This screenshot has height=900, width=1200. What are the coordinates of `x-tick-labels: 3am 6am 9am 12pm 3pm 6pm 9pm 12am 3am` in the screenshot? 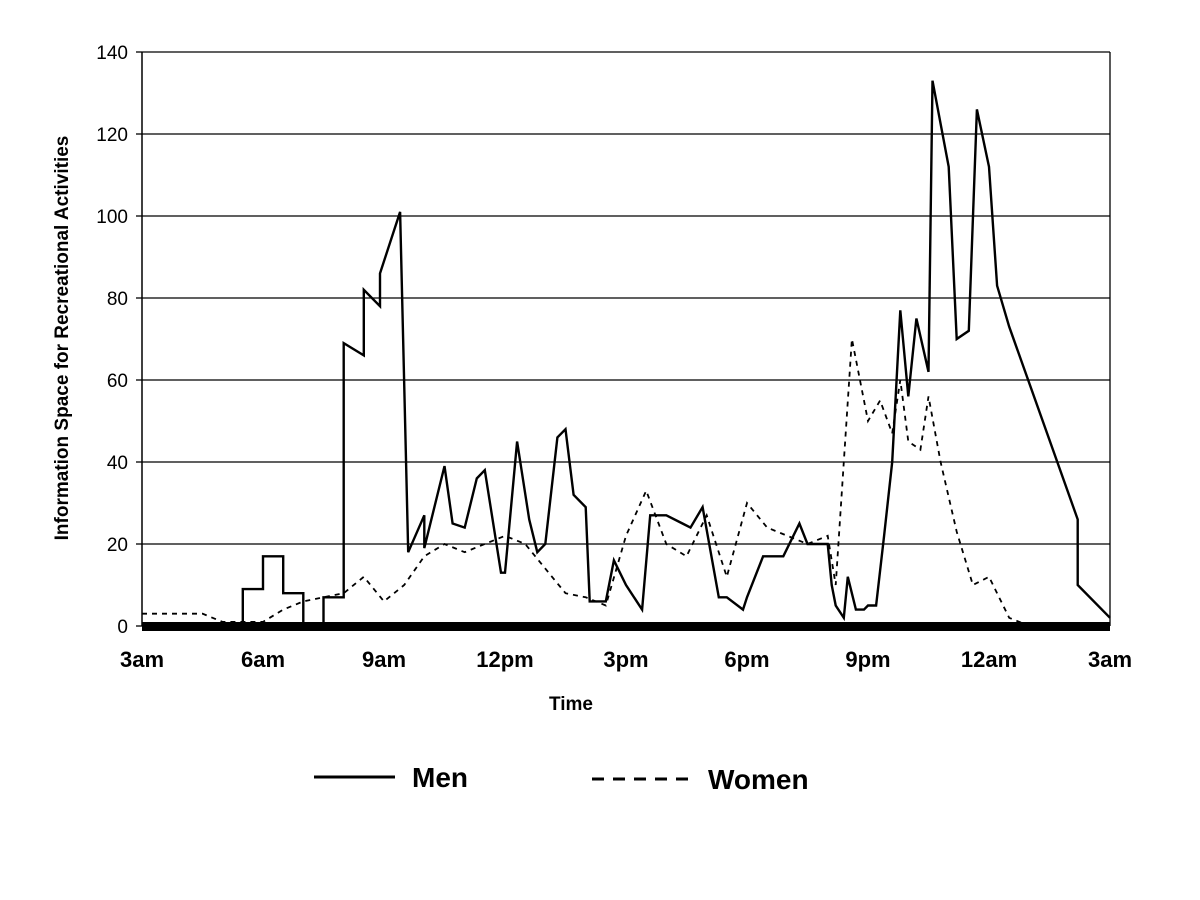 It's located at (626, 659).